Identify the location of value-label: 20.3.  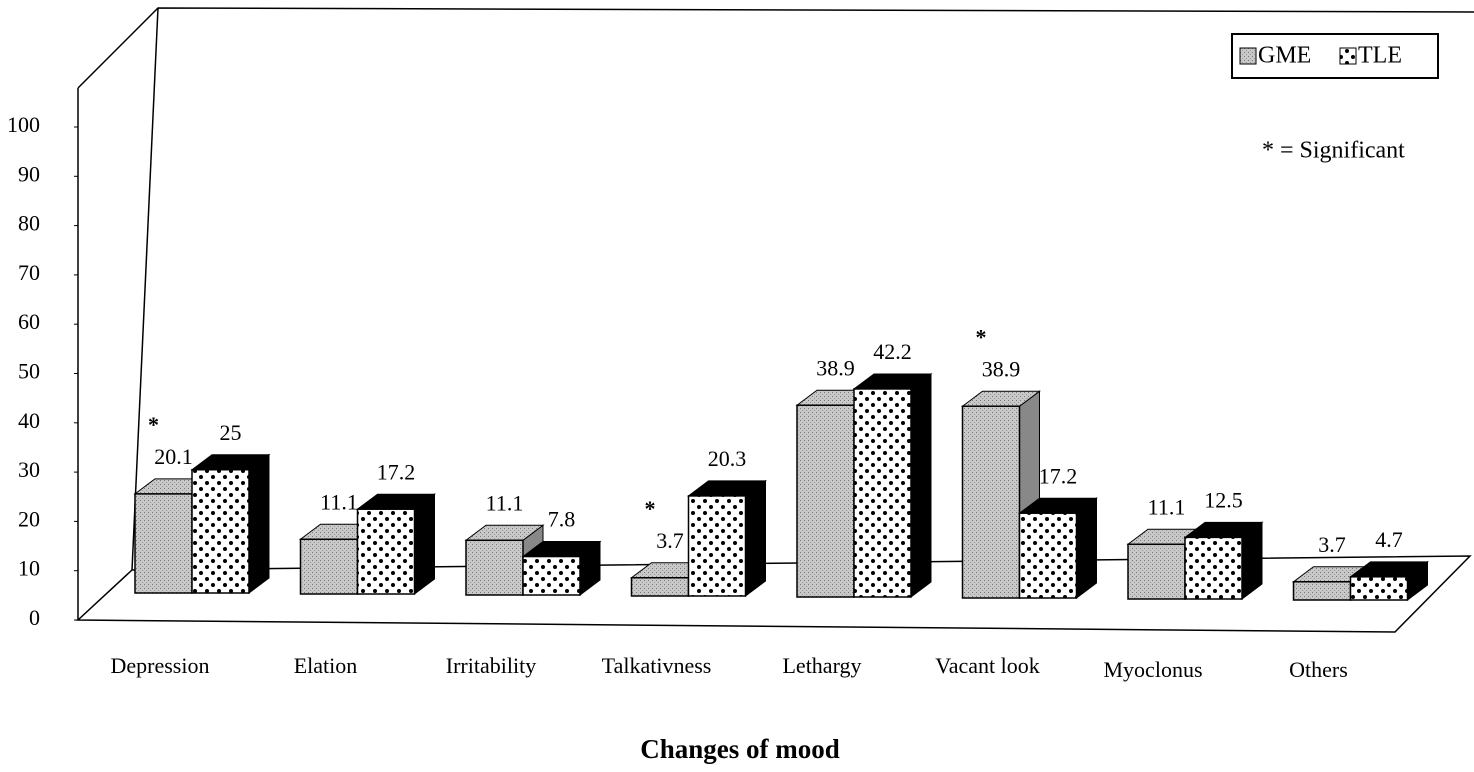
(727, 458).